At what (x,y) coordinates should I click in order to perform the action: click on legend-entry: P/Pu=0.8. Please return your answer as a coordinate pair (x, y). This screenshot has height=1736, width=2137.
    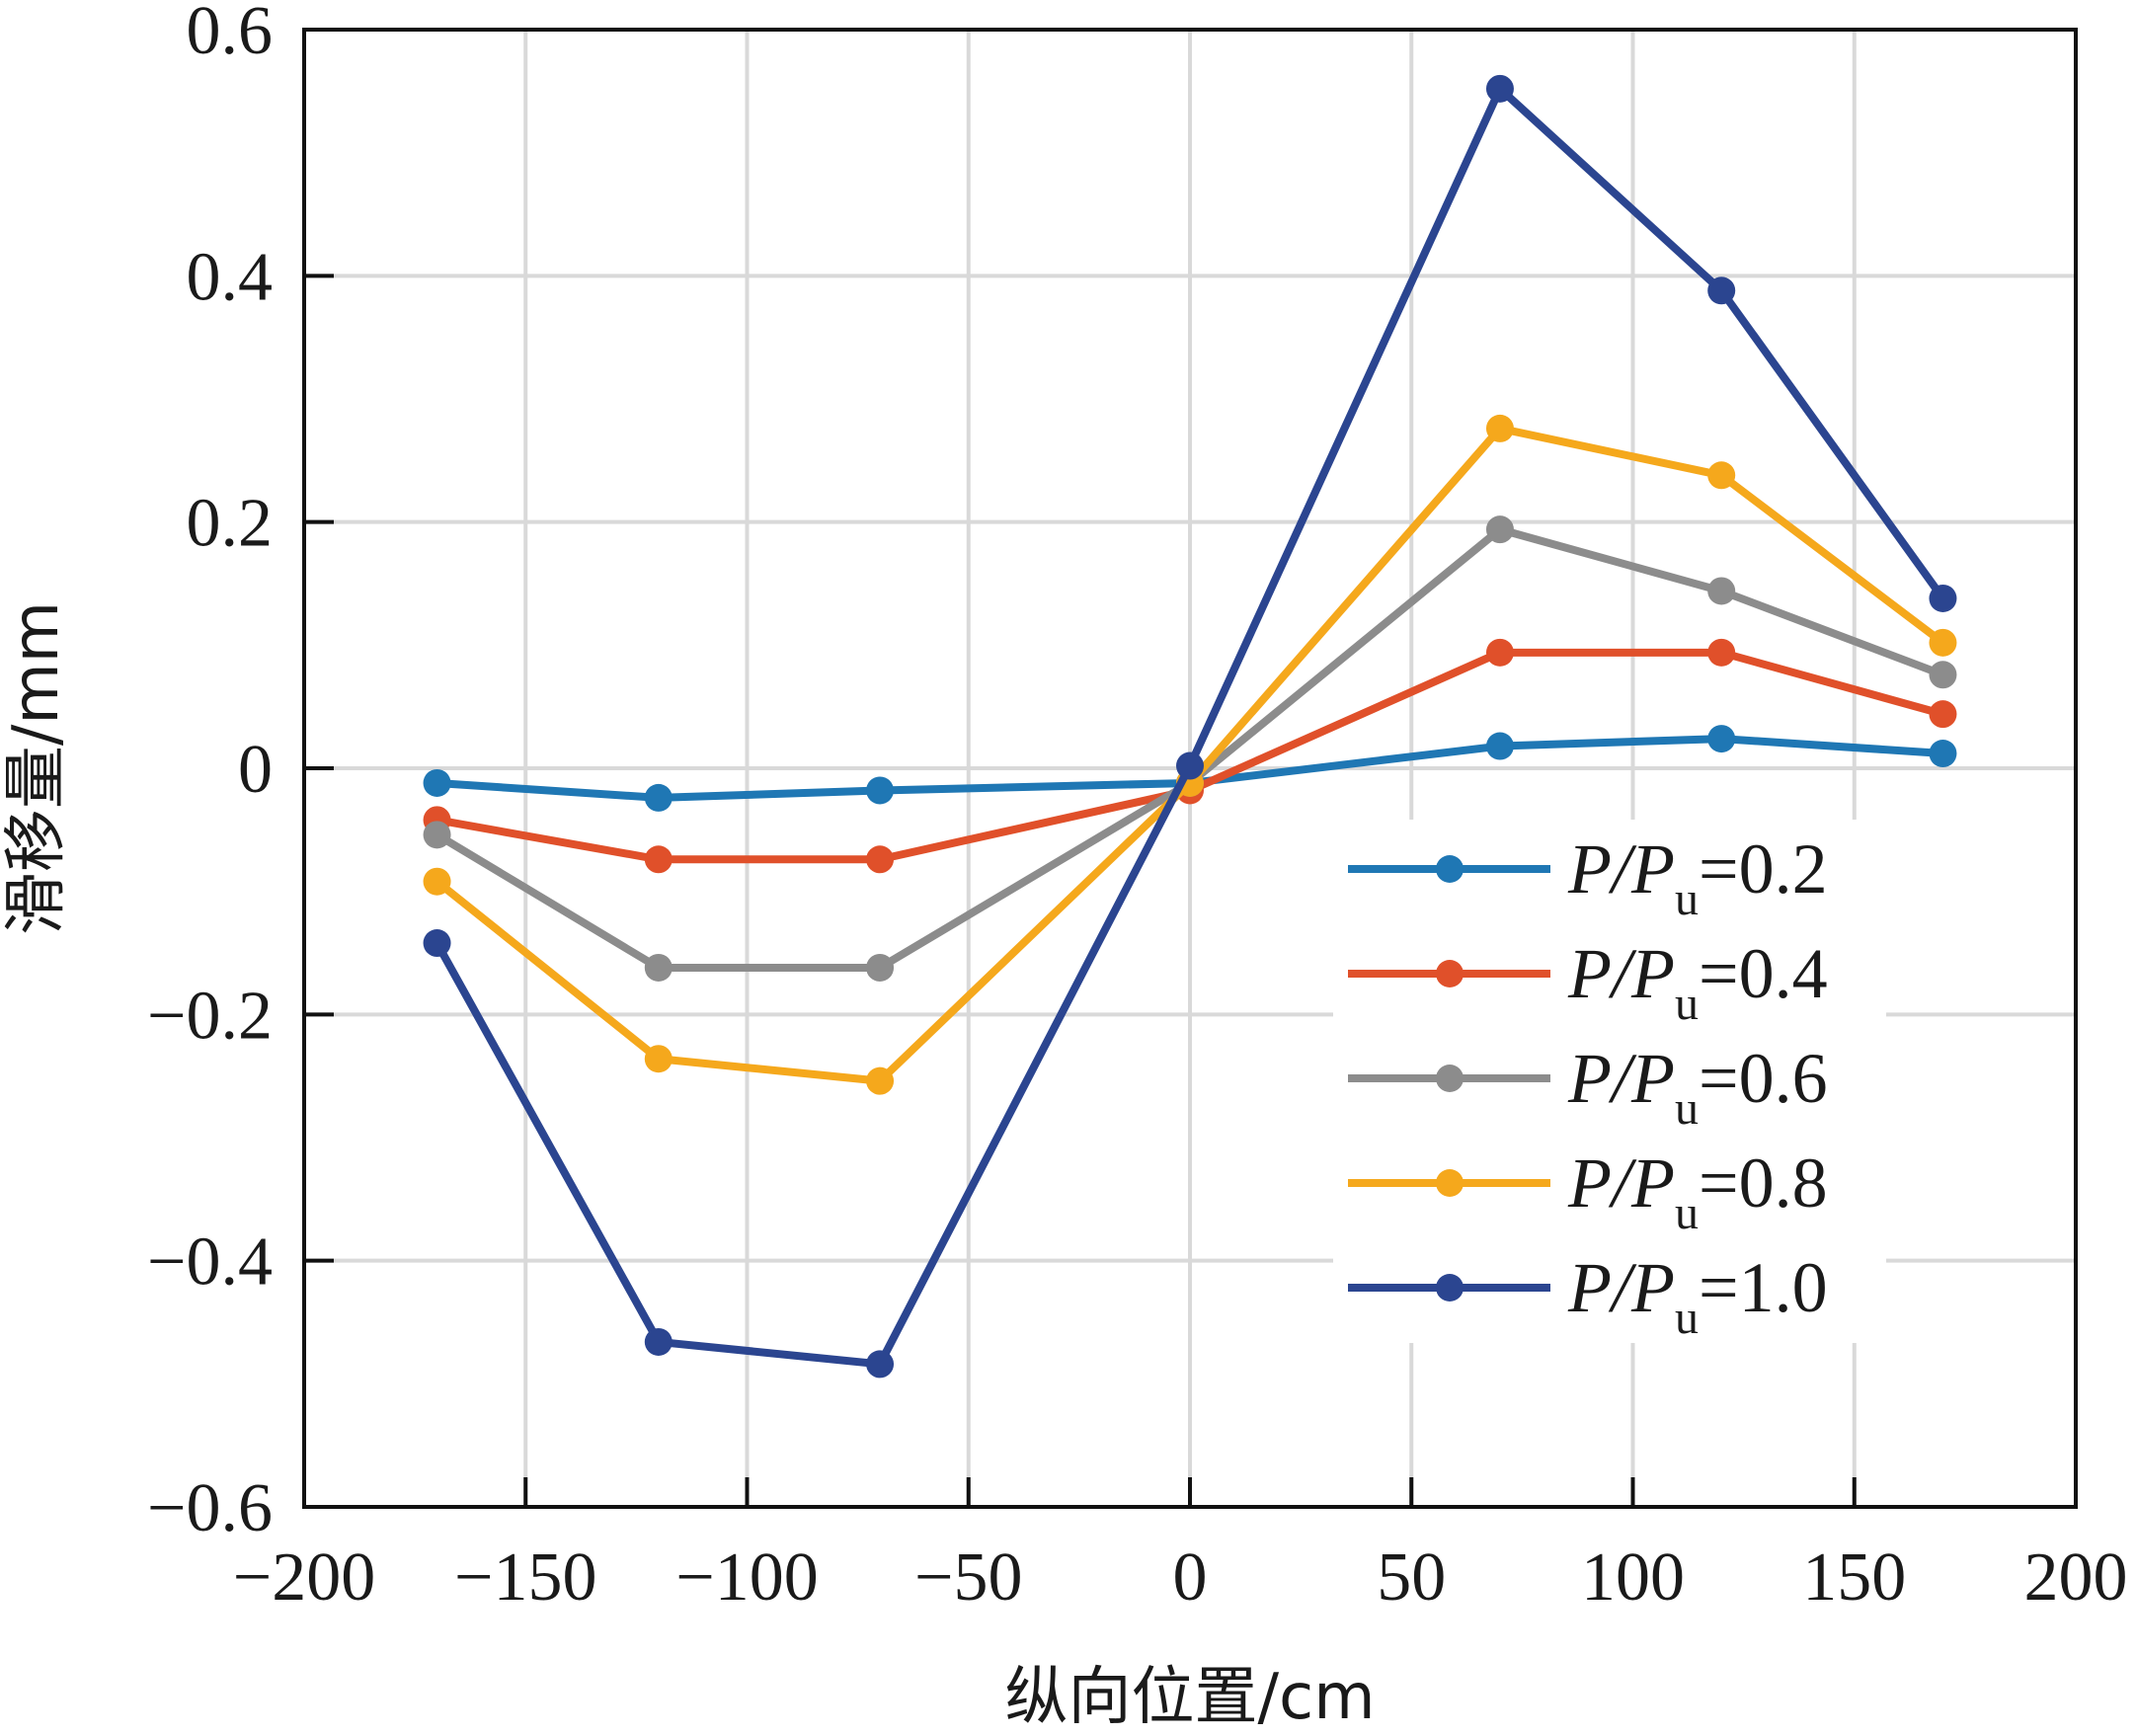
    Looking at the image, I should click on (1588, 1192).